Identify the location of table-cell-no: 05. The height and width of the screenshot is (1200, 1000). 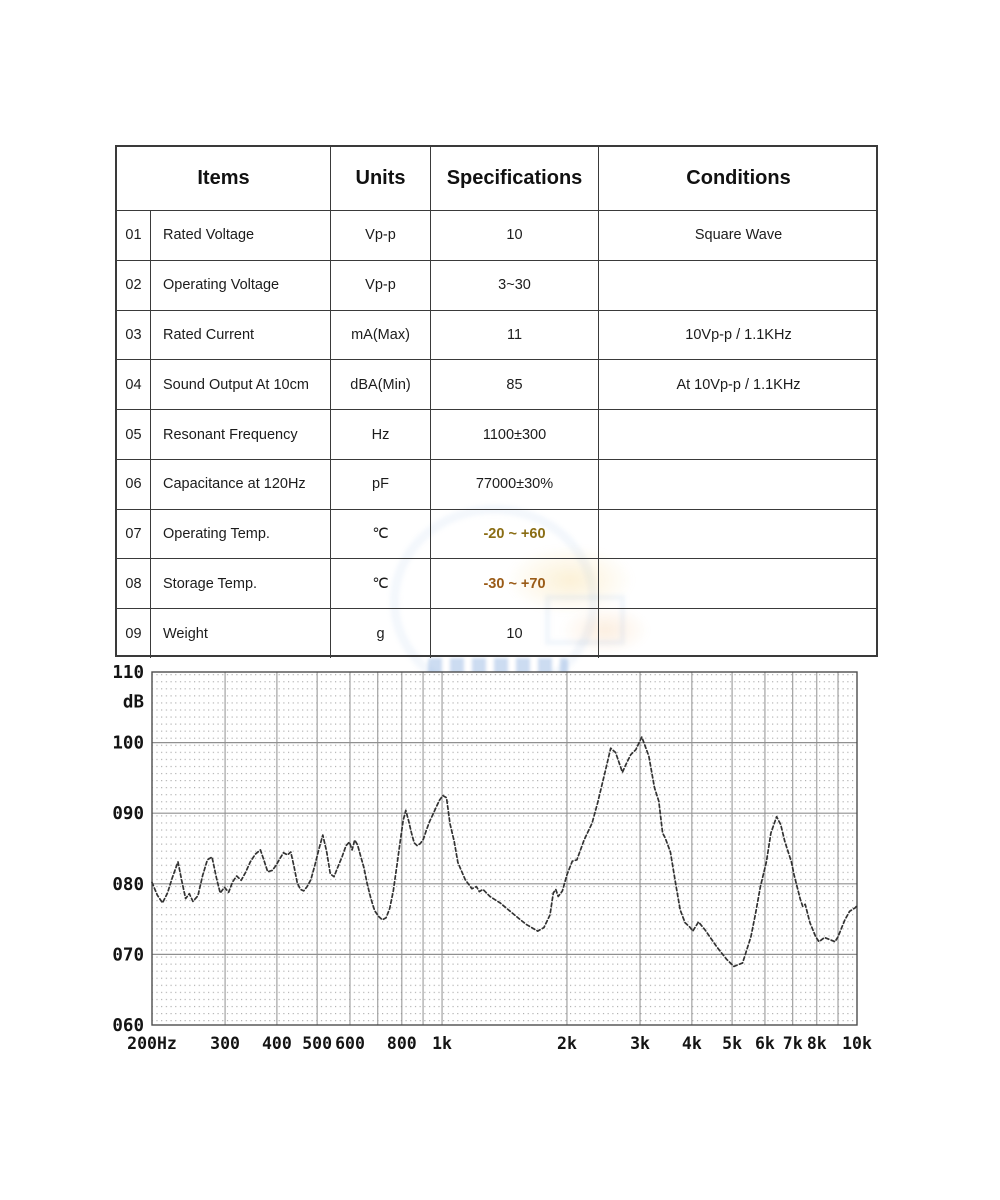
(134, 434).